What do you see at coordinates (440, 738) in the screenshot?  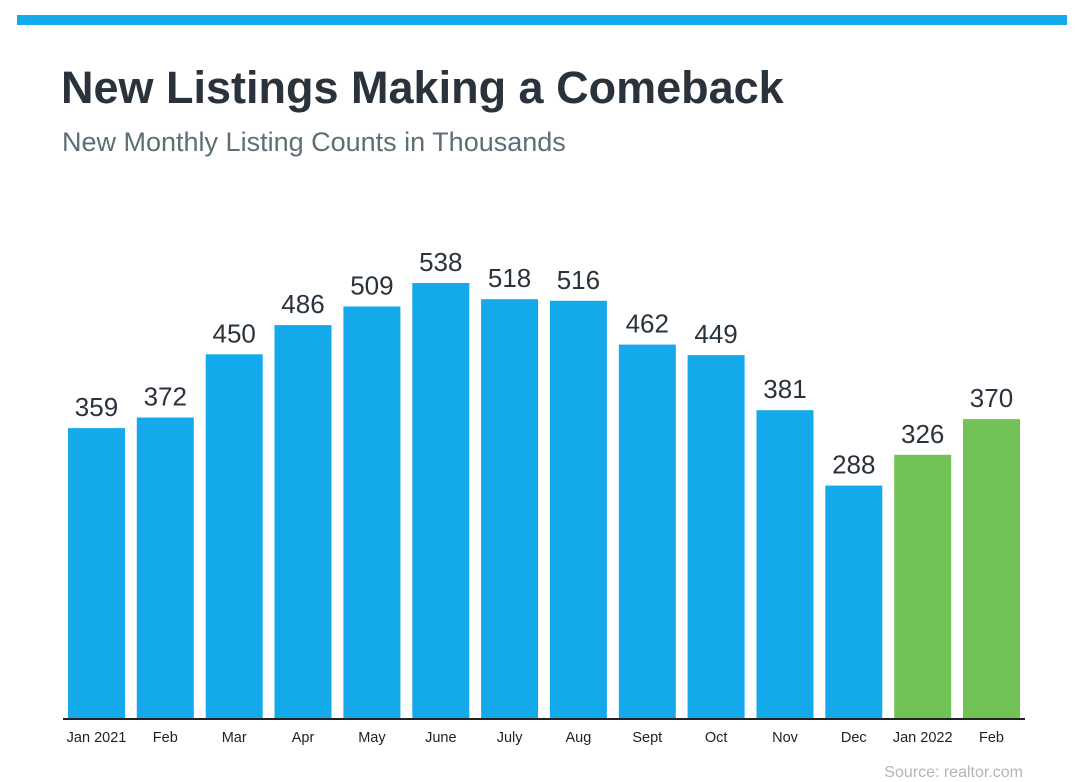 I see `category-label-5: June` at bounding box center [440, 738].